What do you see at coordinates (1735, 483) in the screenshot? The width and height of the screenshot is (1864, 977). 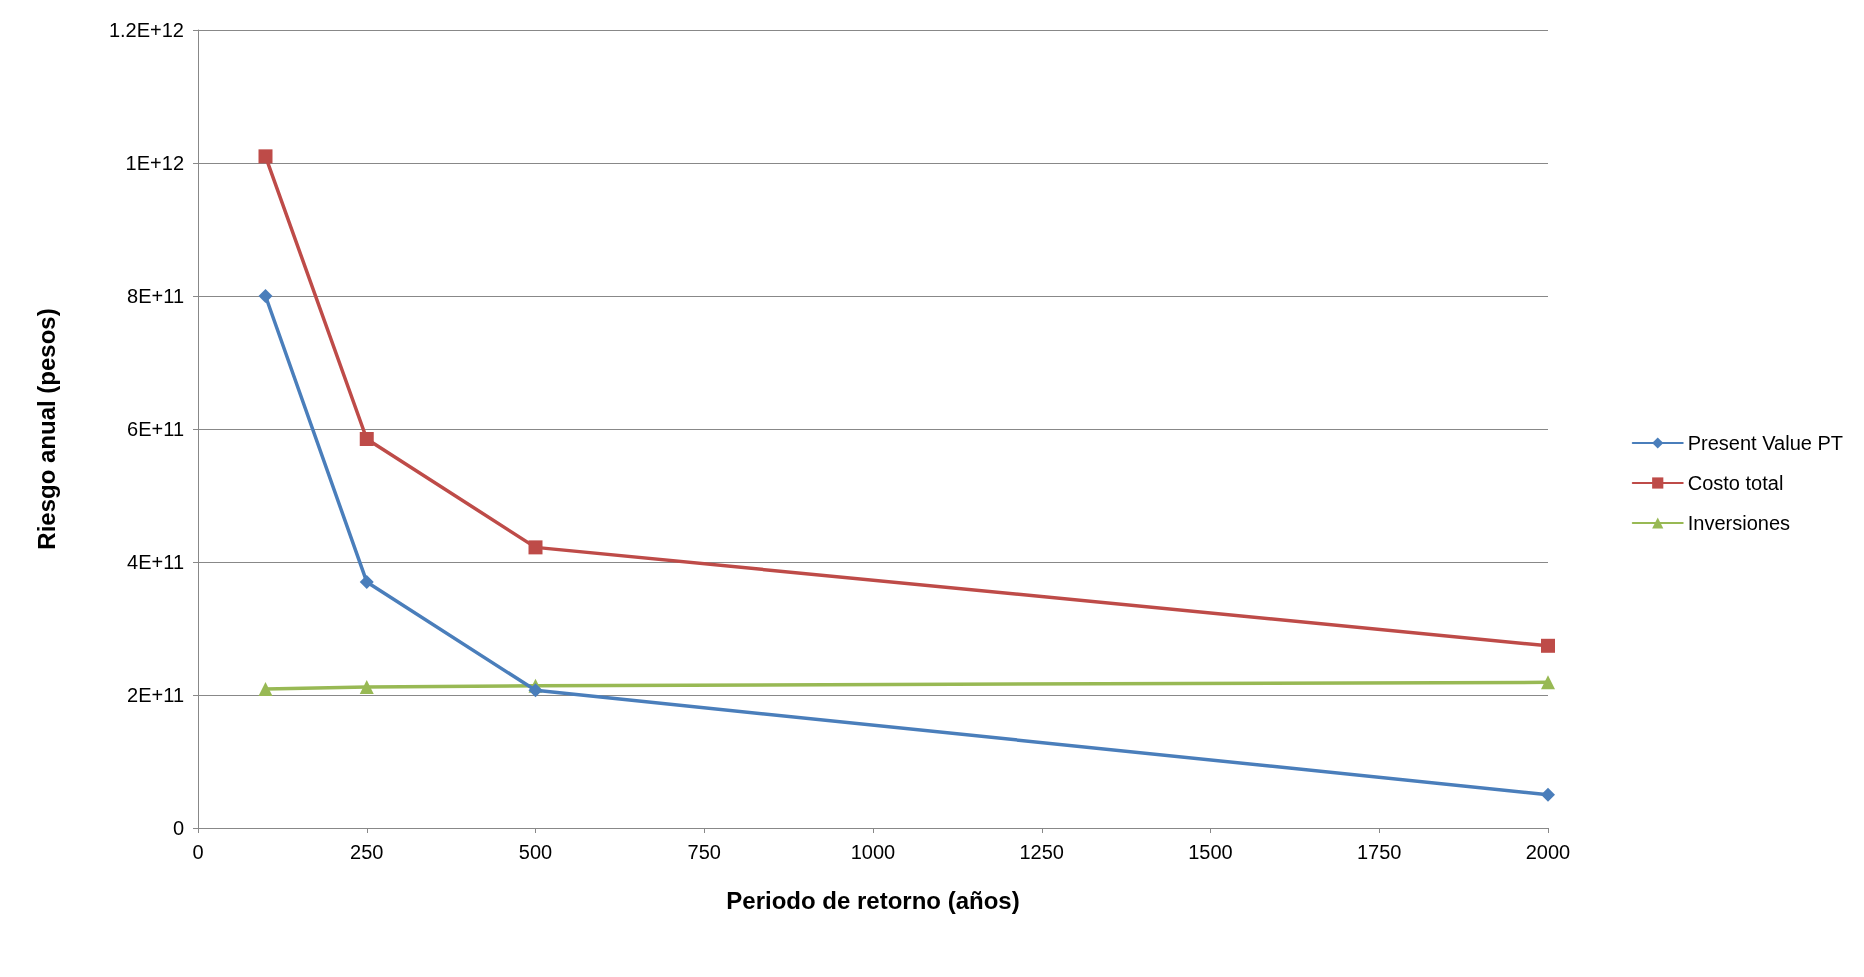 I see `legend-label: Costo total` at bounding box center [1735, 483].